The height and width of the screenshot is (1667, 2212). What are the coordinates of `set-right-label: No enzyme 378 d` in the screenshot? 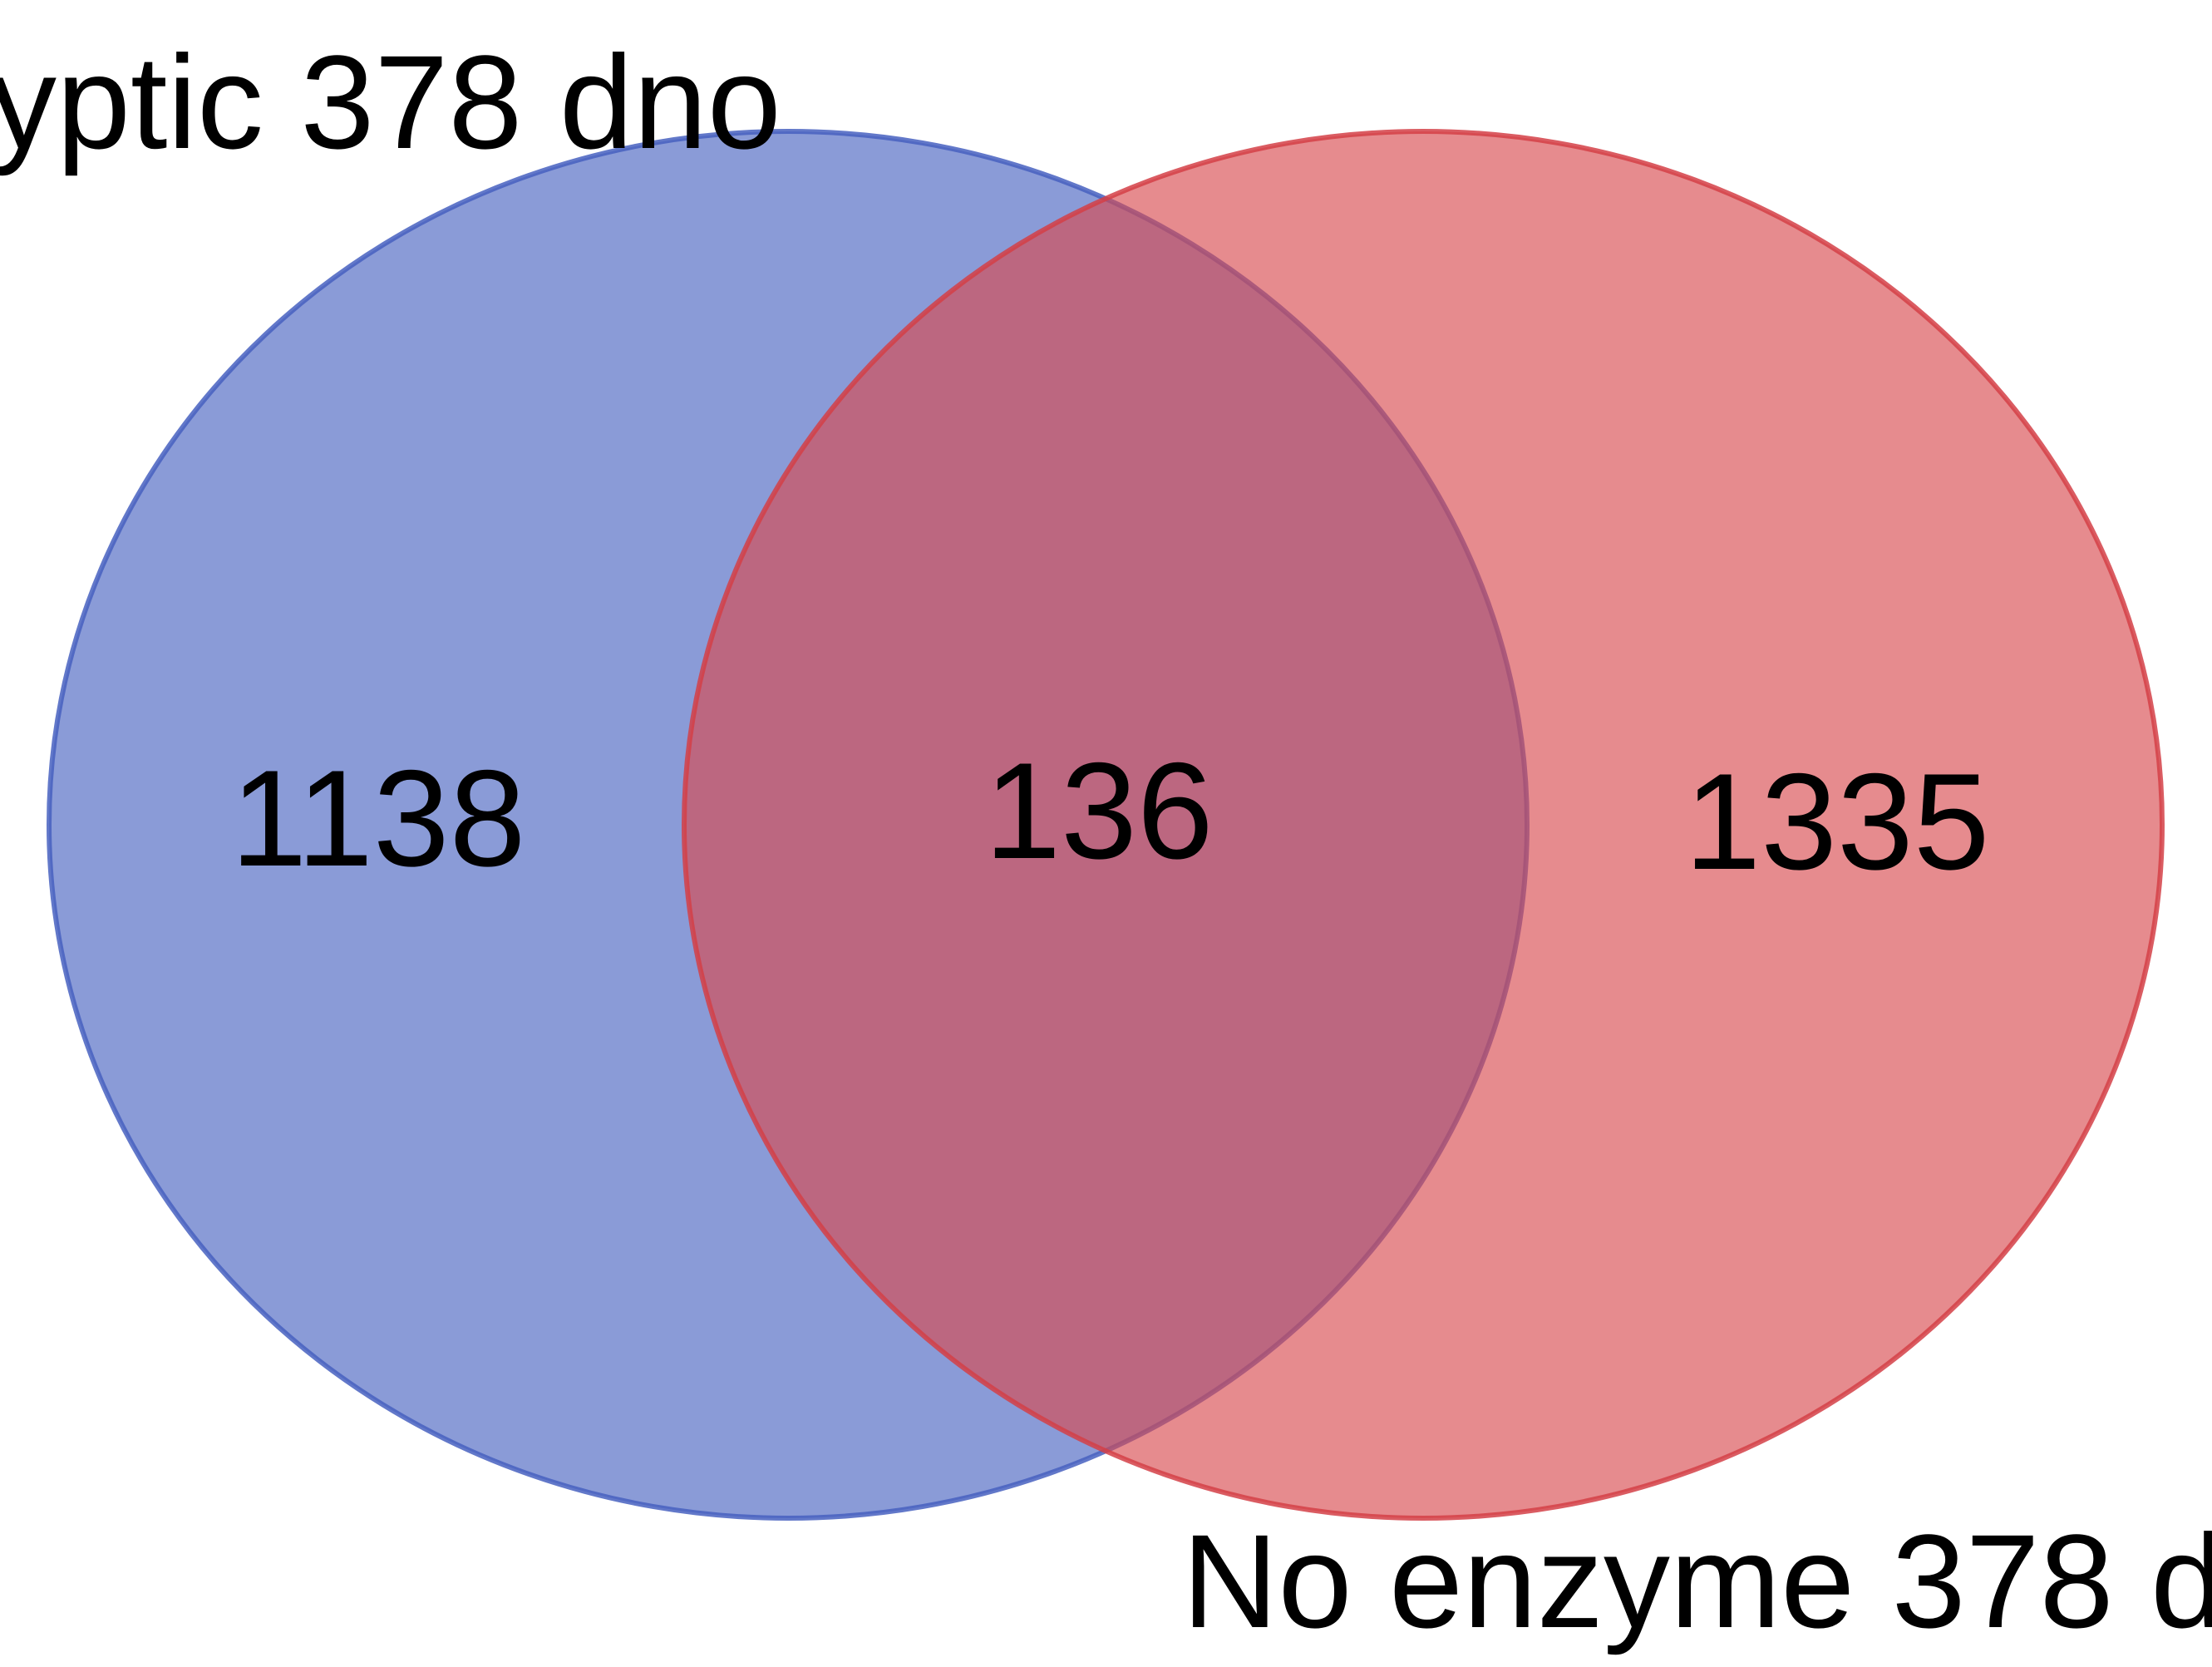 It's located at (1697, 1581).